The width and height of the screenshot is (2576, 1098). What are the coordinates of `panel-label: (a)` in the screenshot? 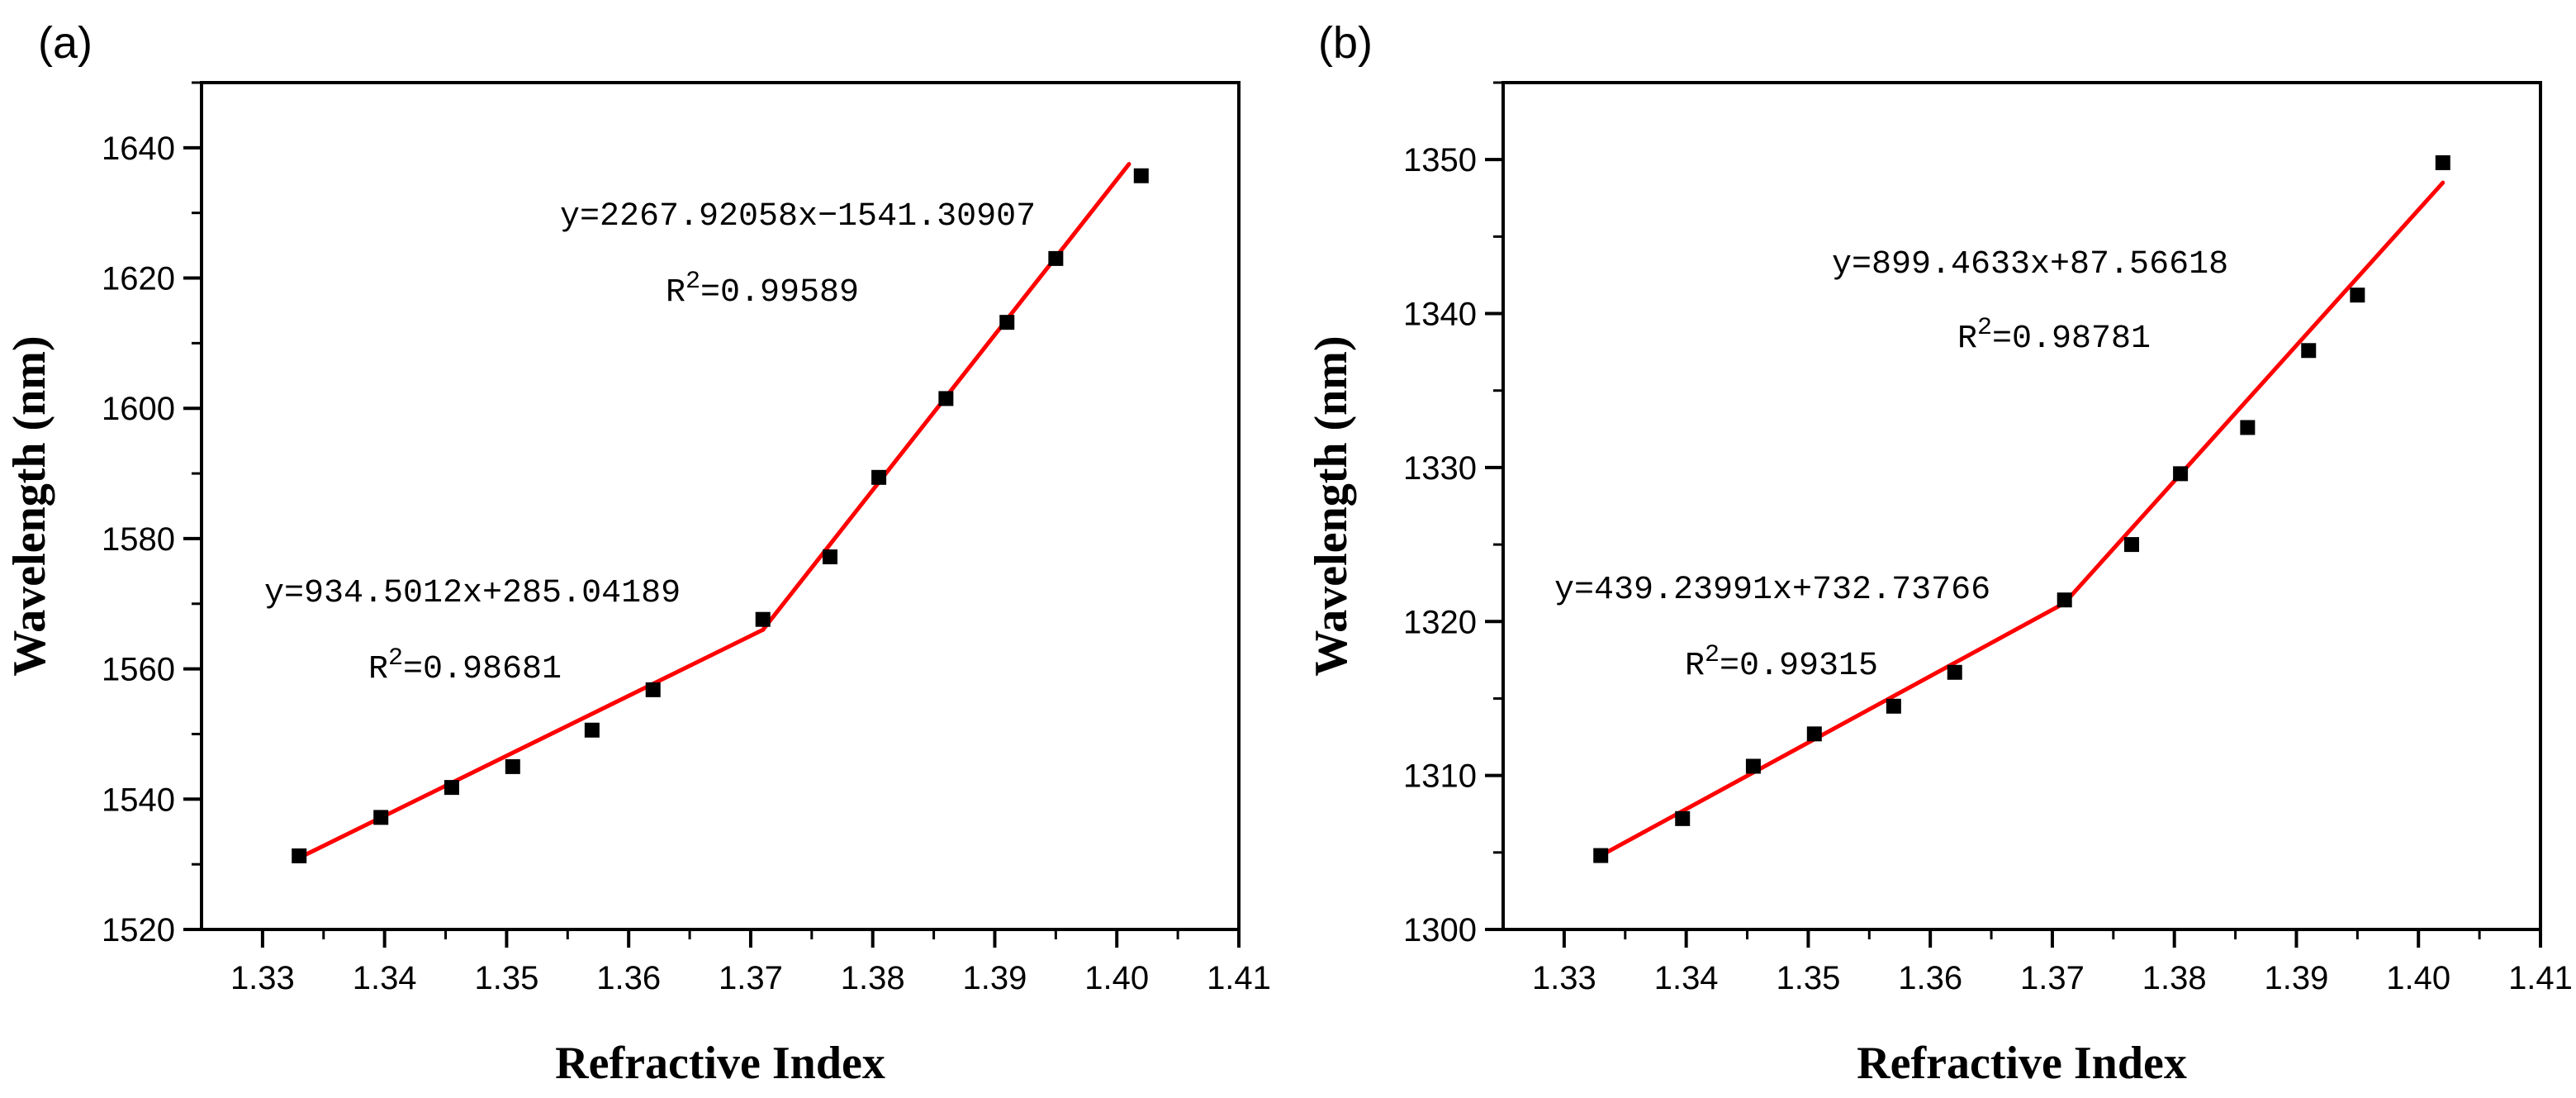 It's located at (65, 43).